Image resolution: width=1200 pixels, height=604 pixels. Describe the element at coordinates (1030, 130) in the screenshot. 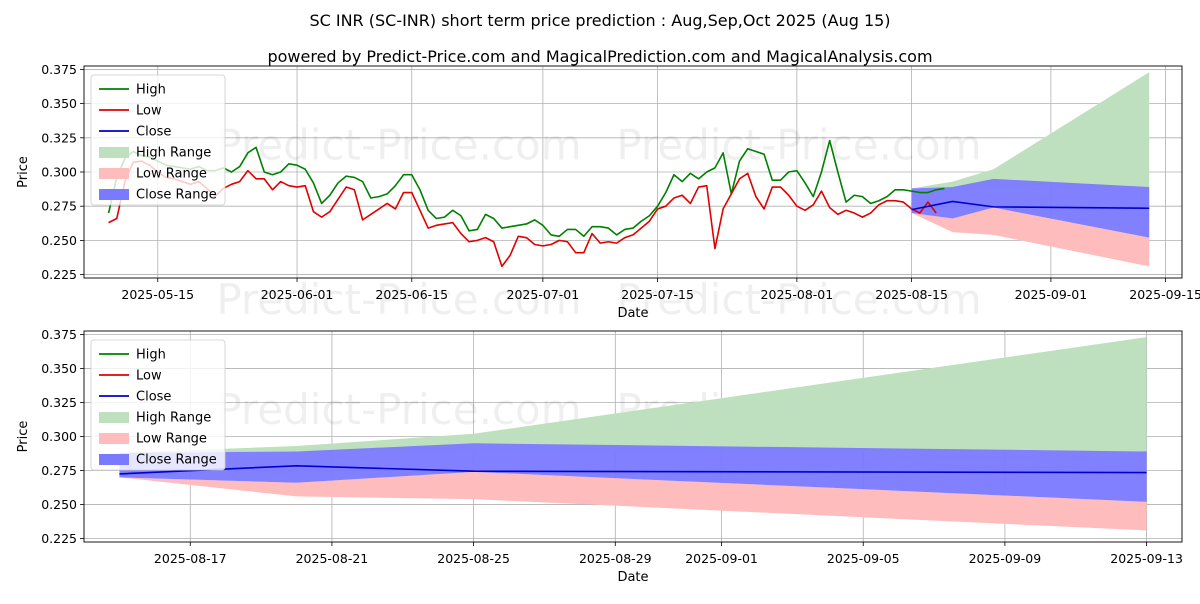

I see `high-range-band` at that location.